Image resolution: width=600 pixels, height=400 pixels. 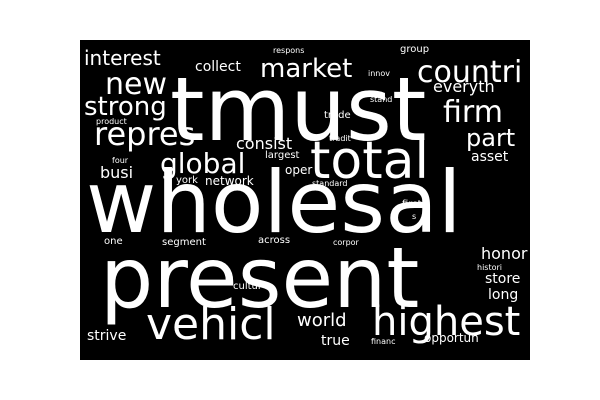 What do you see at coordinates (503, 279) in the screenshot?
I see `word-store: store` at bounding box center [503, 279].